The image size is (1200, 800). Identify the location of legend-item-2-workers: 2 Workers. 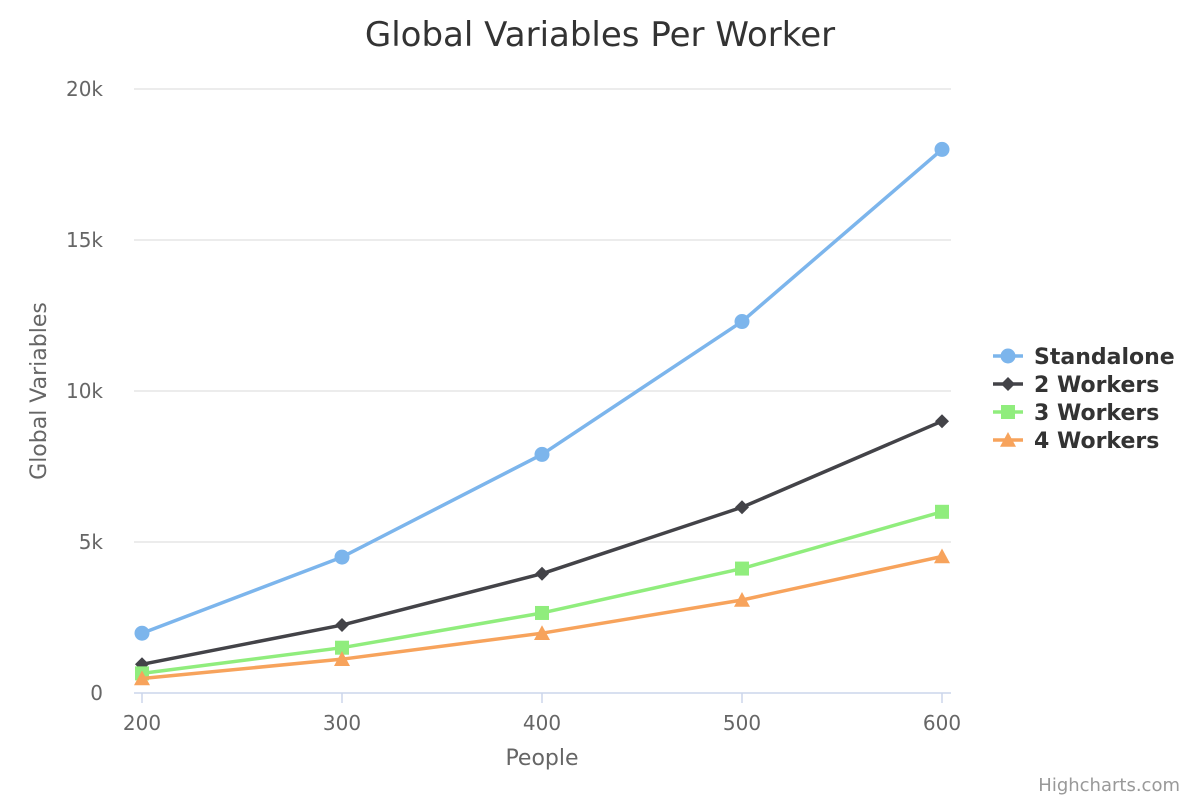
(1076, 385).